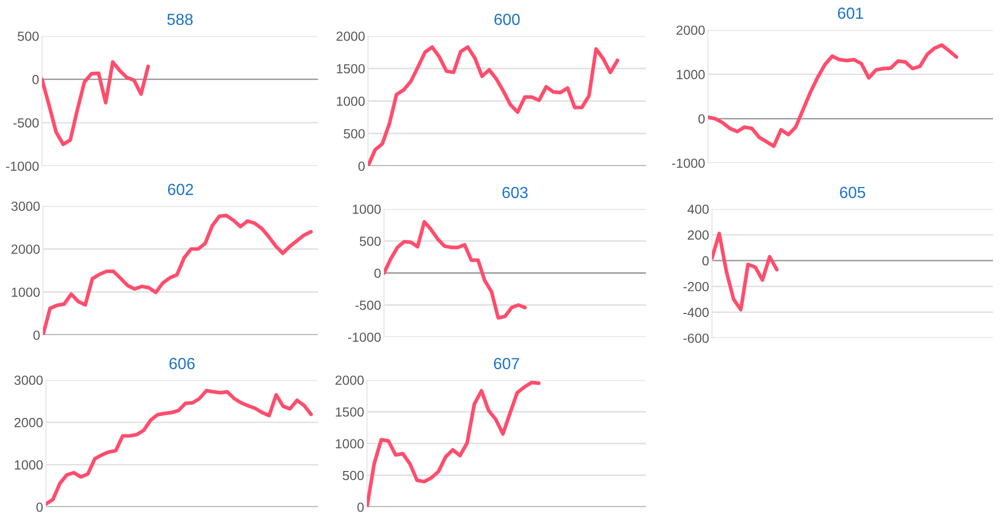 Image resolution: width=1000 pixels, height=519 pixels. Describe the element at coordinates (180, 20) in the screenshot. I see `chart-title: 588` at that location.